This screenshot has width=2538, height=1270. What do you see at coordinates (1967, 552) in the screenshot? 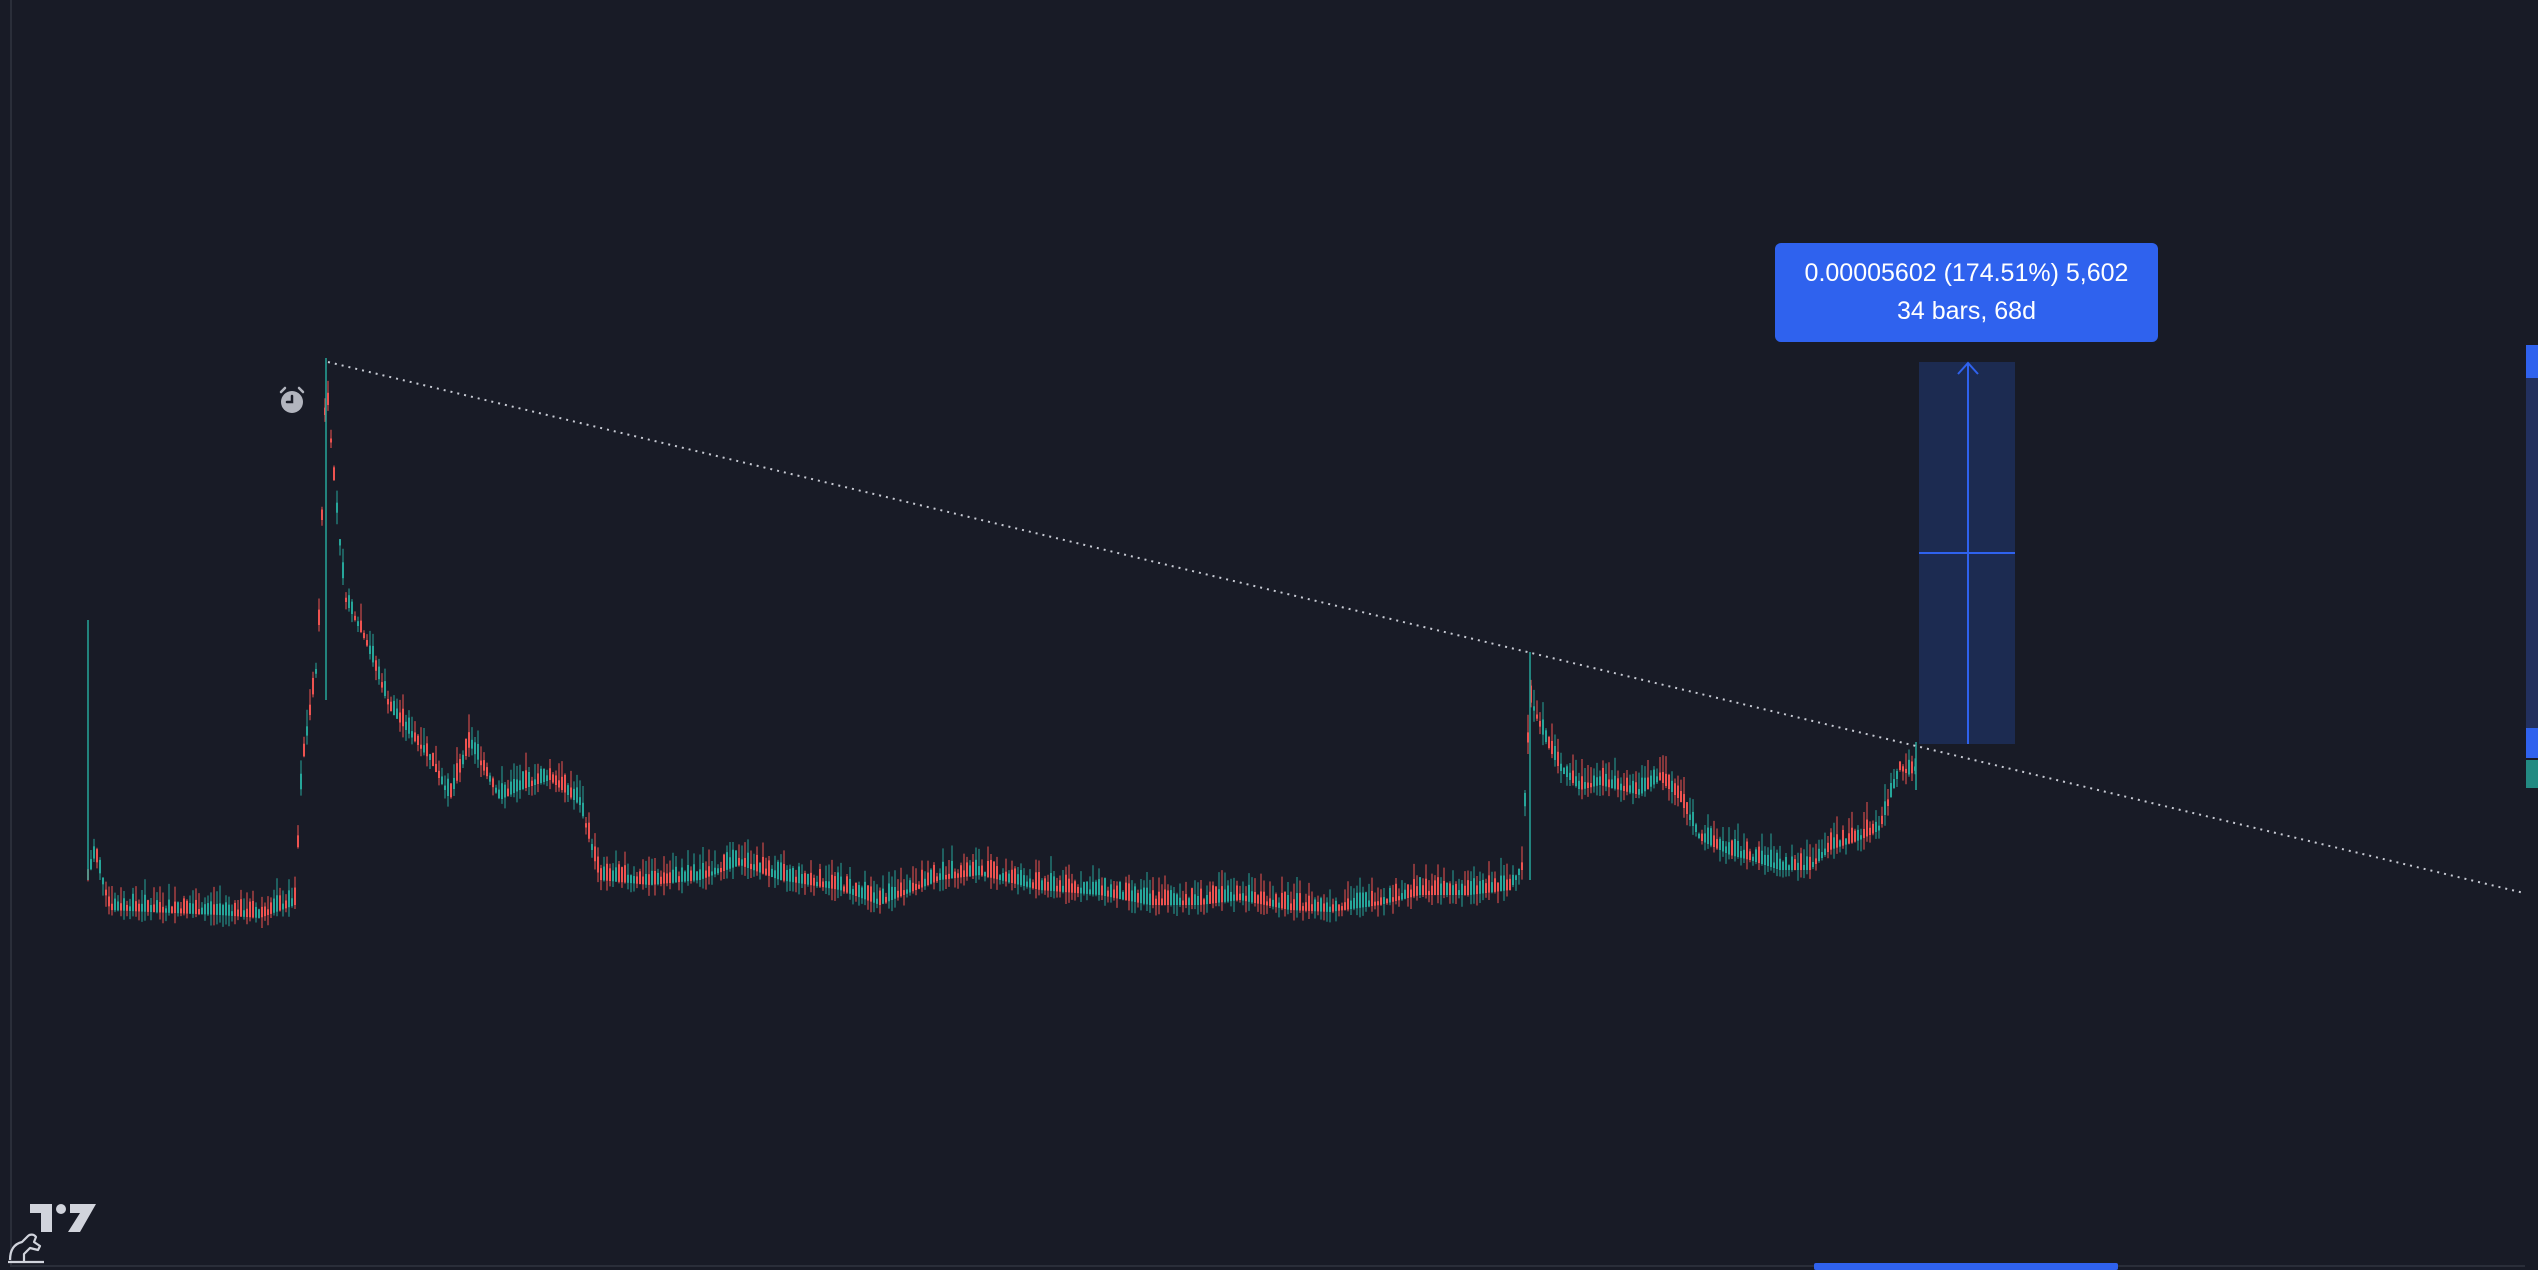
I see `measure-range-box` at bounding box center [1967, 552].